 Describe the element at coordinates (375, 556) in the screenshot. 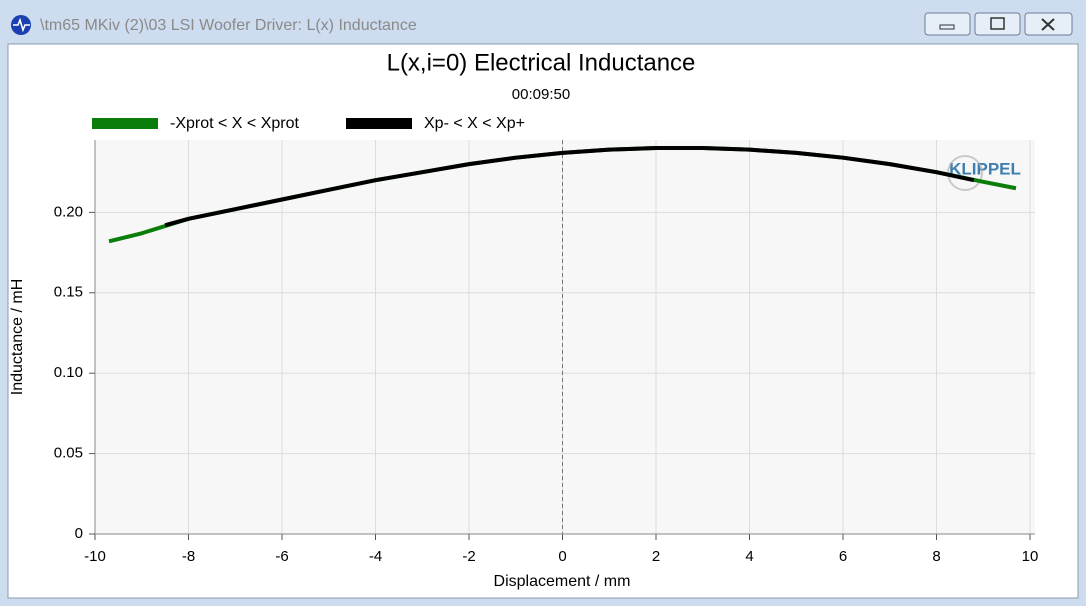

I see `x-tick-label: -4` at that location.